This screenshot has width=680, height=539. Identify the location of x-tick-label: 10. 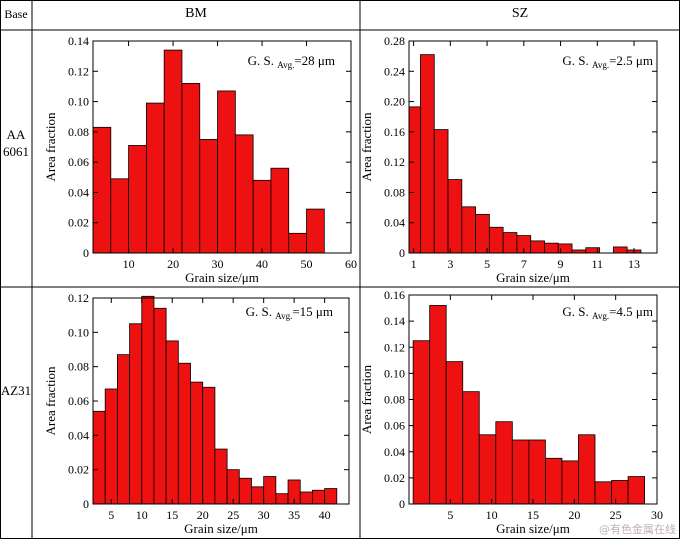
(142, 515).